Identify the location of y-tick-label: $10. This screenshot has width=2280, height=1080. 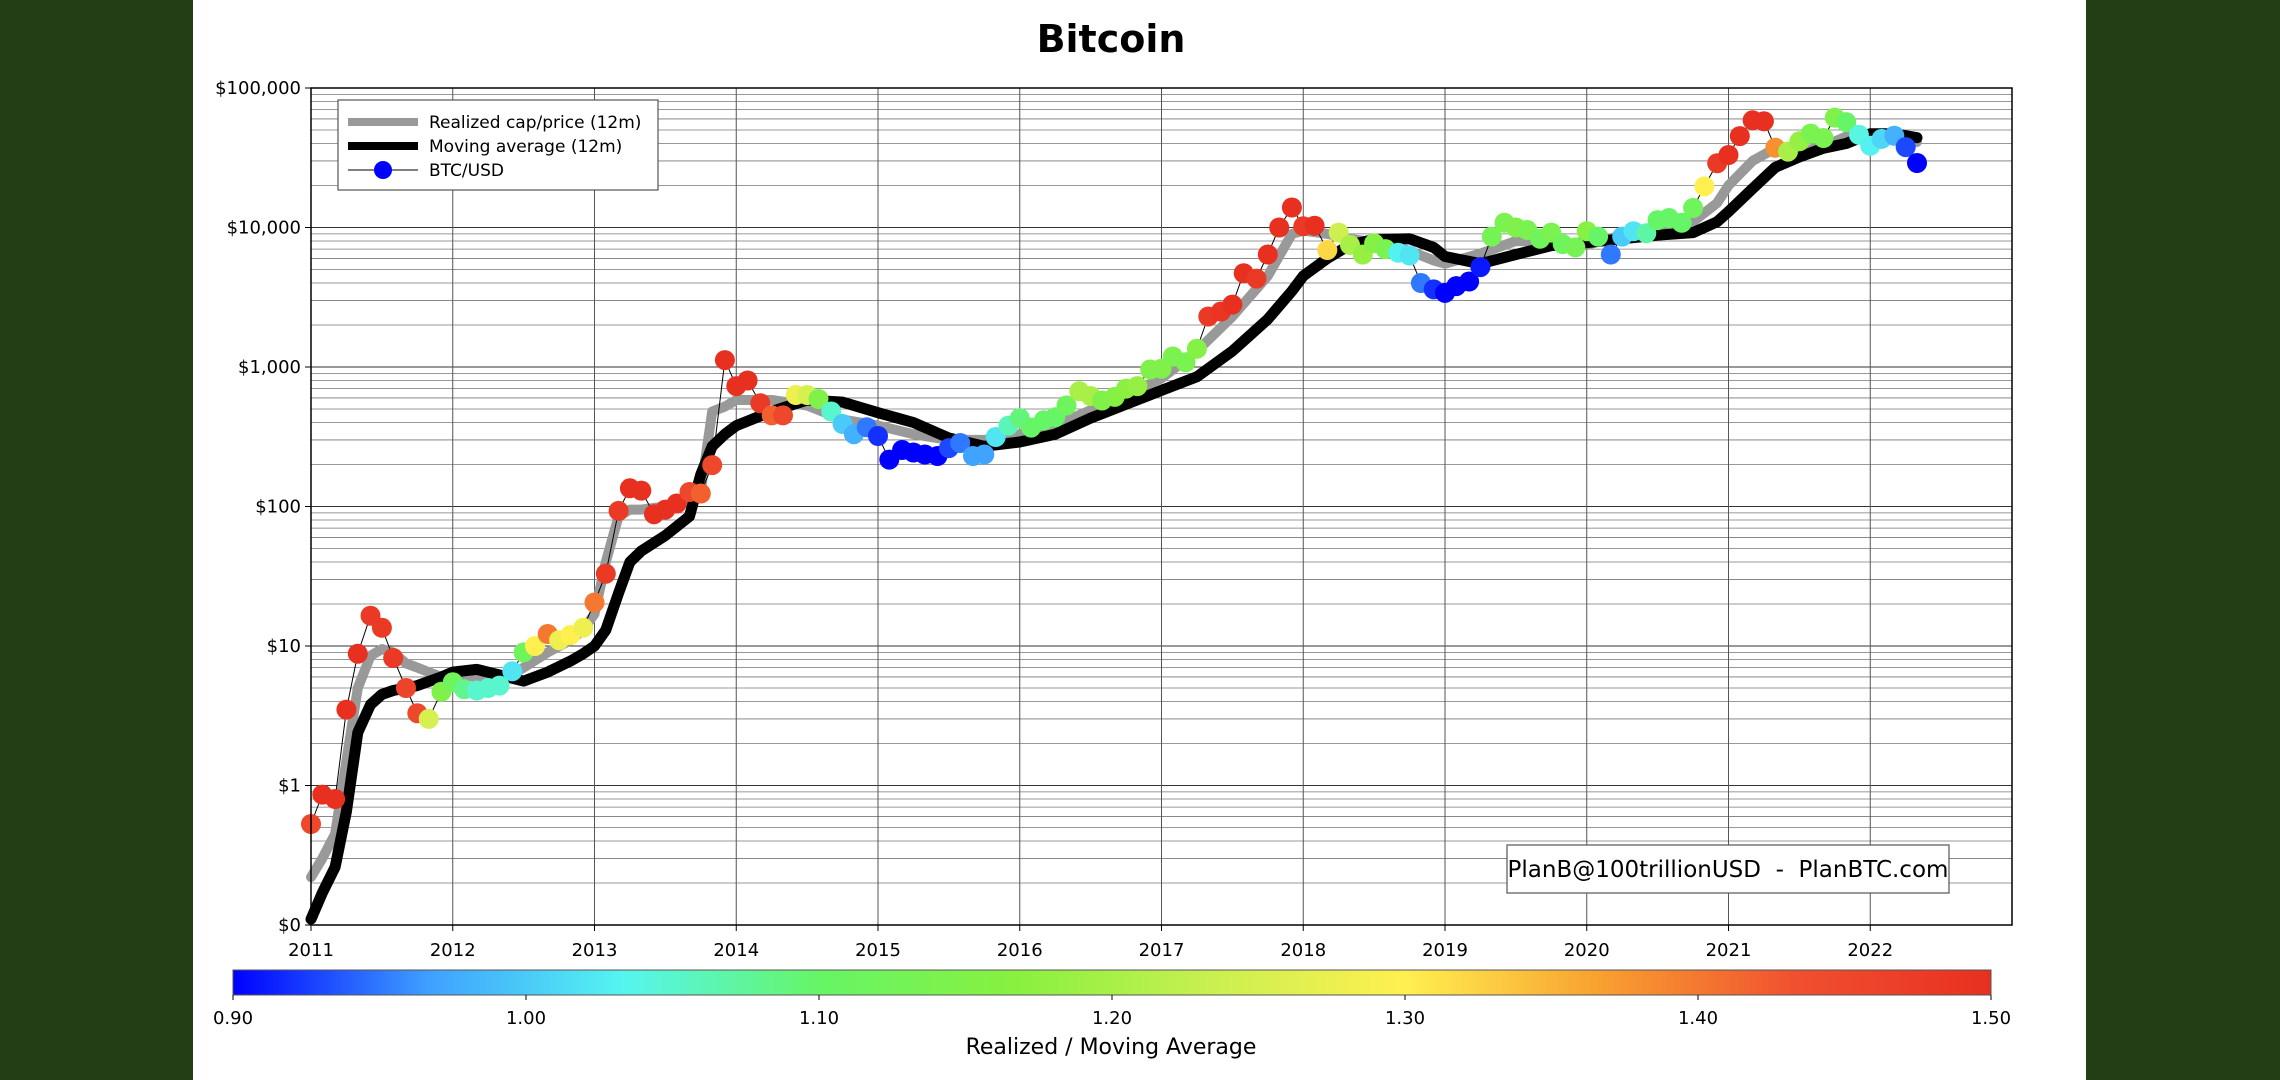
(284, 646).